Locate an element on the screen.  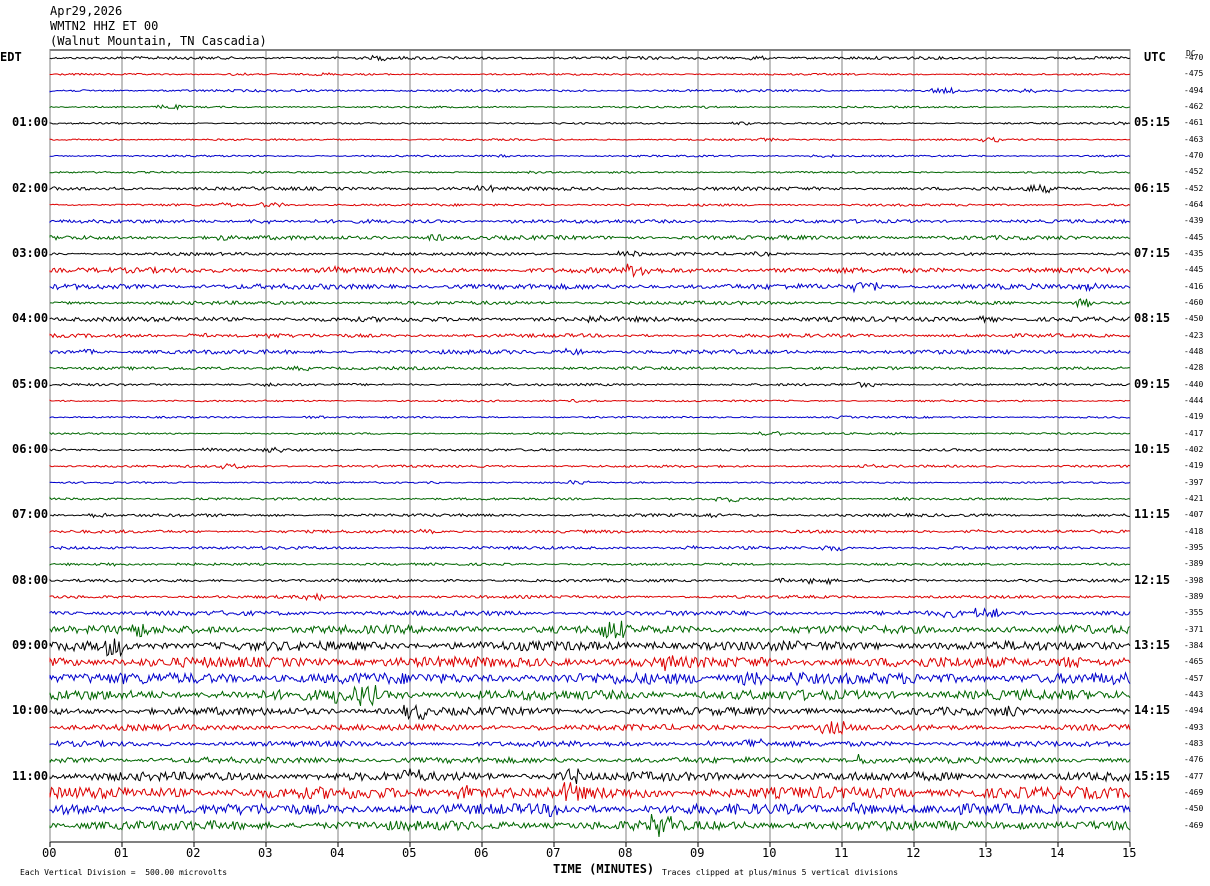
dc-offset-label: -416 is located at coordinates (1194, 286).